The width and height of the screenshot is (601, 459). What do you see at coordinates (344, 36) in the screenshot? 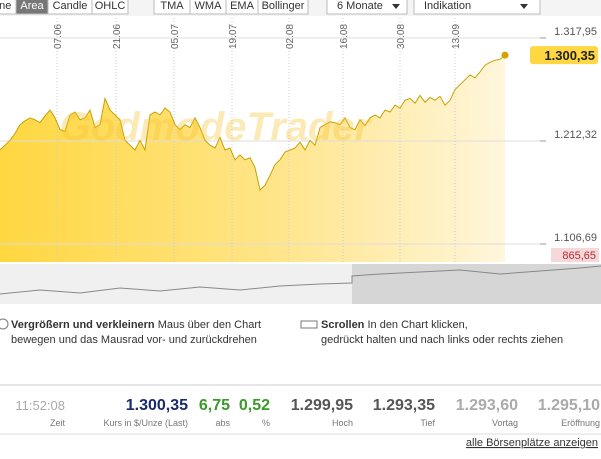
I see `x-tick-label: 16.08` at bounding box center [344, 36].